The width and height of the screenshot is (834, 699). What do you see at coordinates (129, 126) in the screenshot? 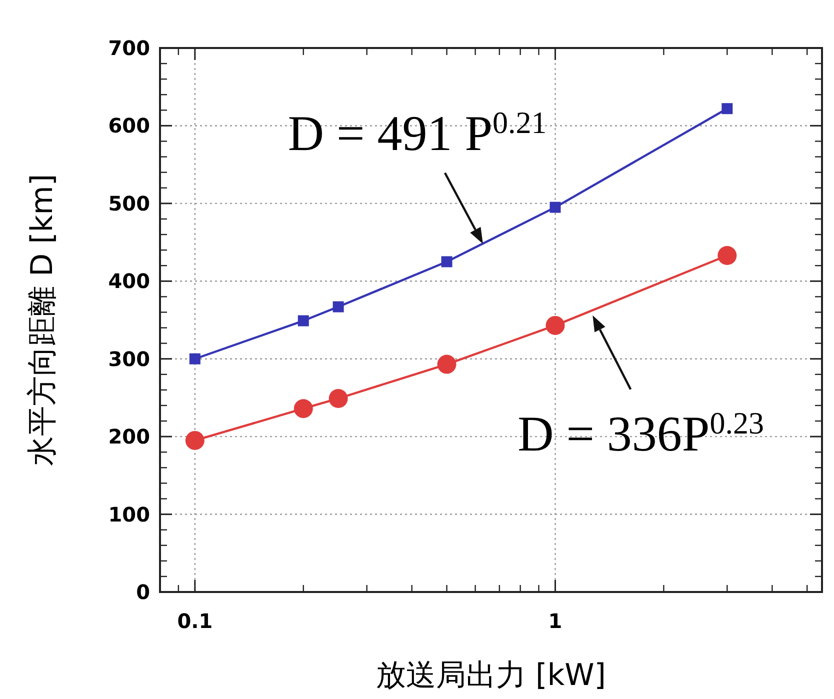
I see `y-tick-label: 600` at bounding box center [129, 126].